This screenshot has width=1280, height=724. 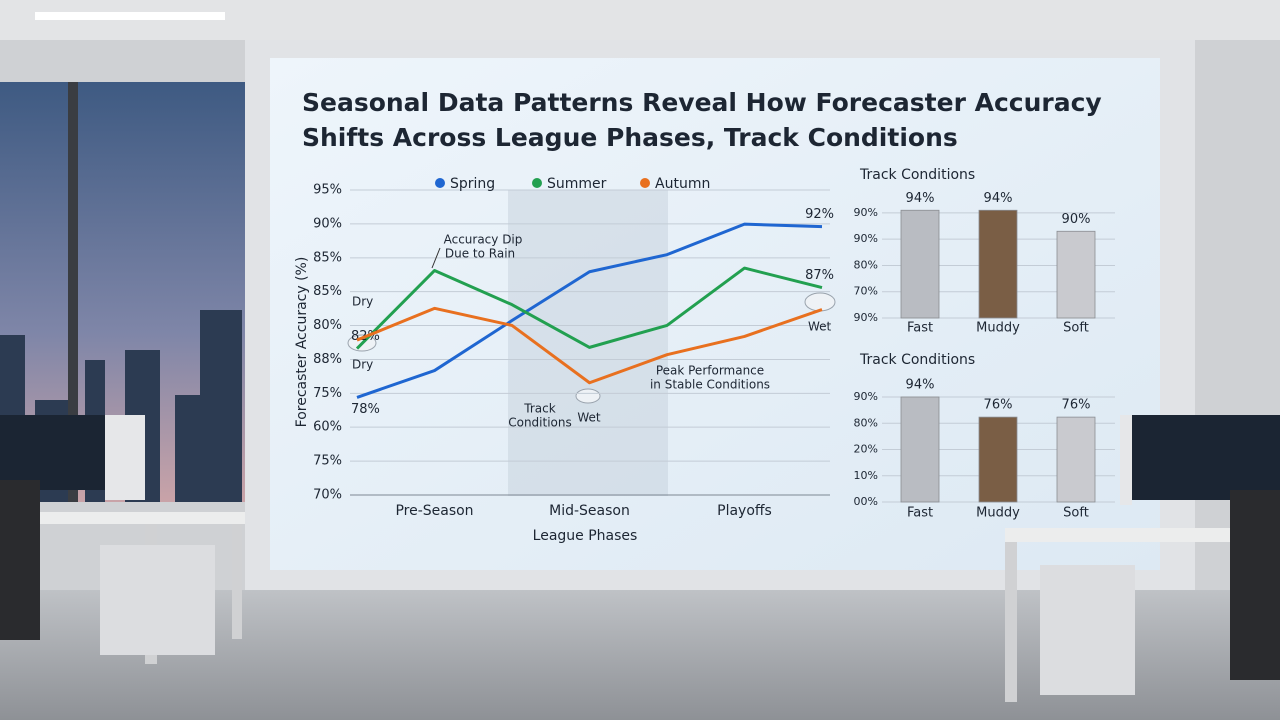 What do you see at coordinates (682, 184) in the screenshot?
I see `legend-label: Autumn` at bounding box center [682, 184].